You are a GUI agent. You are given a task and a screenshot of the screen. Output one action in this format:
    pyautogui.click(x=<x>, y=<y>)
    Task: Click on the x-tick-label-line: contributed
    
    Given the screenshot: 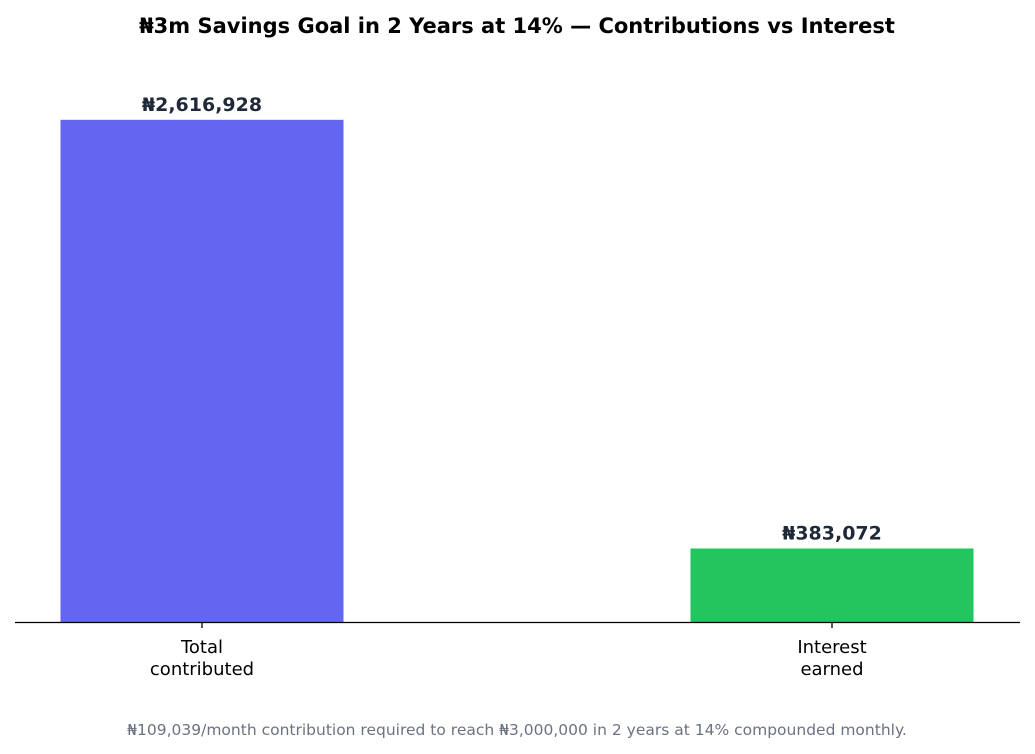 What is the action you would take?
    pyautogui.click(x=202, y=669)
    